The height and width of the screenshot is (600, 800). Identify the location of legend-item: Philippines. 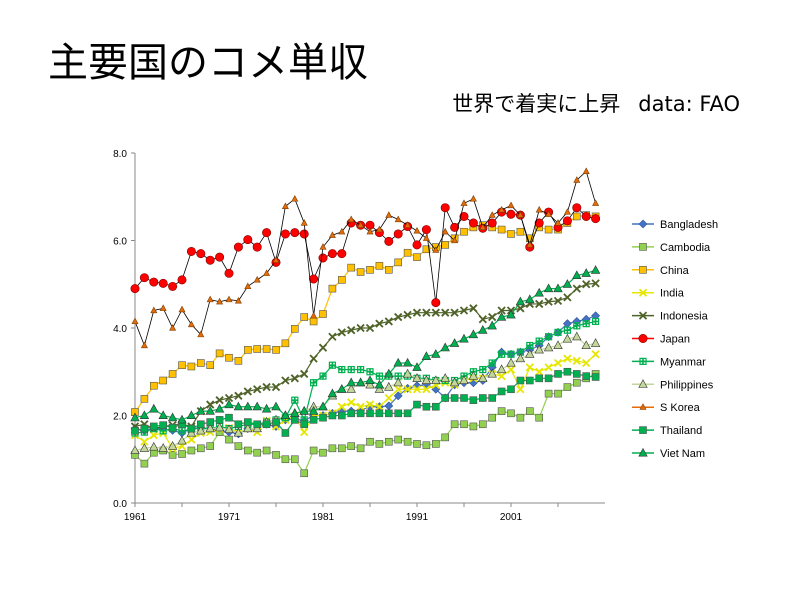
(673, 385).